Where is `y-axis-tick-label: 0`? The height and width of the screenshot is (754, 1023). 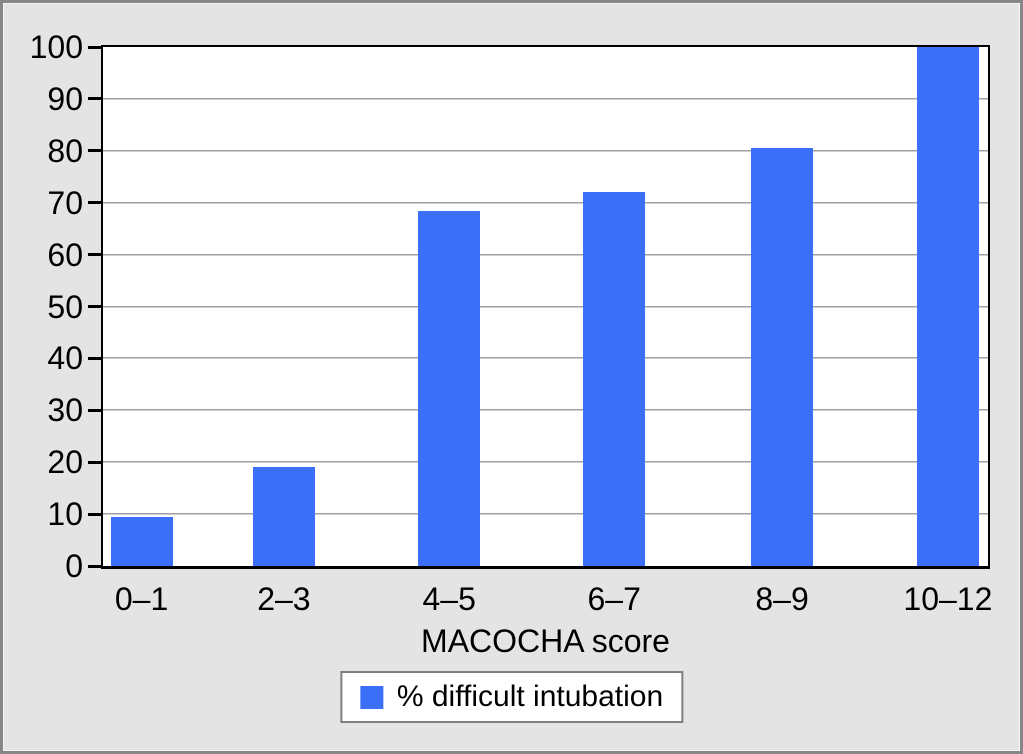
y-axis-tick-label: 0 is located at coordinates (74, 566).